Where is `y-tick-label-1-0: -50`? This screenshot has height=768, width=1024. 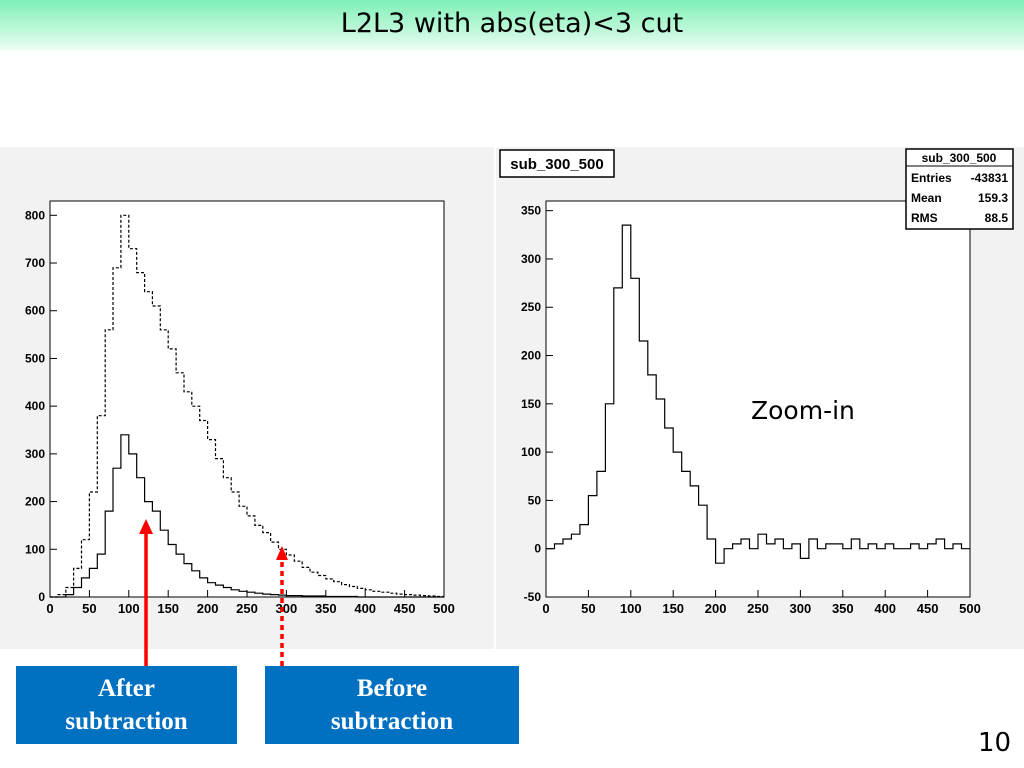
y-tick-label-1-0: -50 is located at coordinates (533, 597).